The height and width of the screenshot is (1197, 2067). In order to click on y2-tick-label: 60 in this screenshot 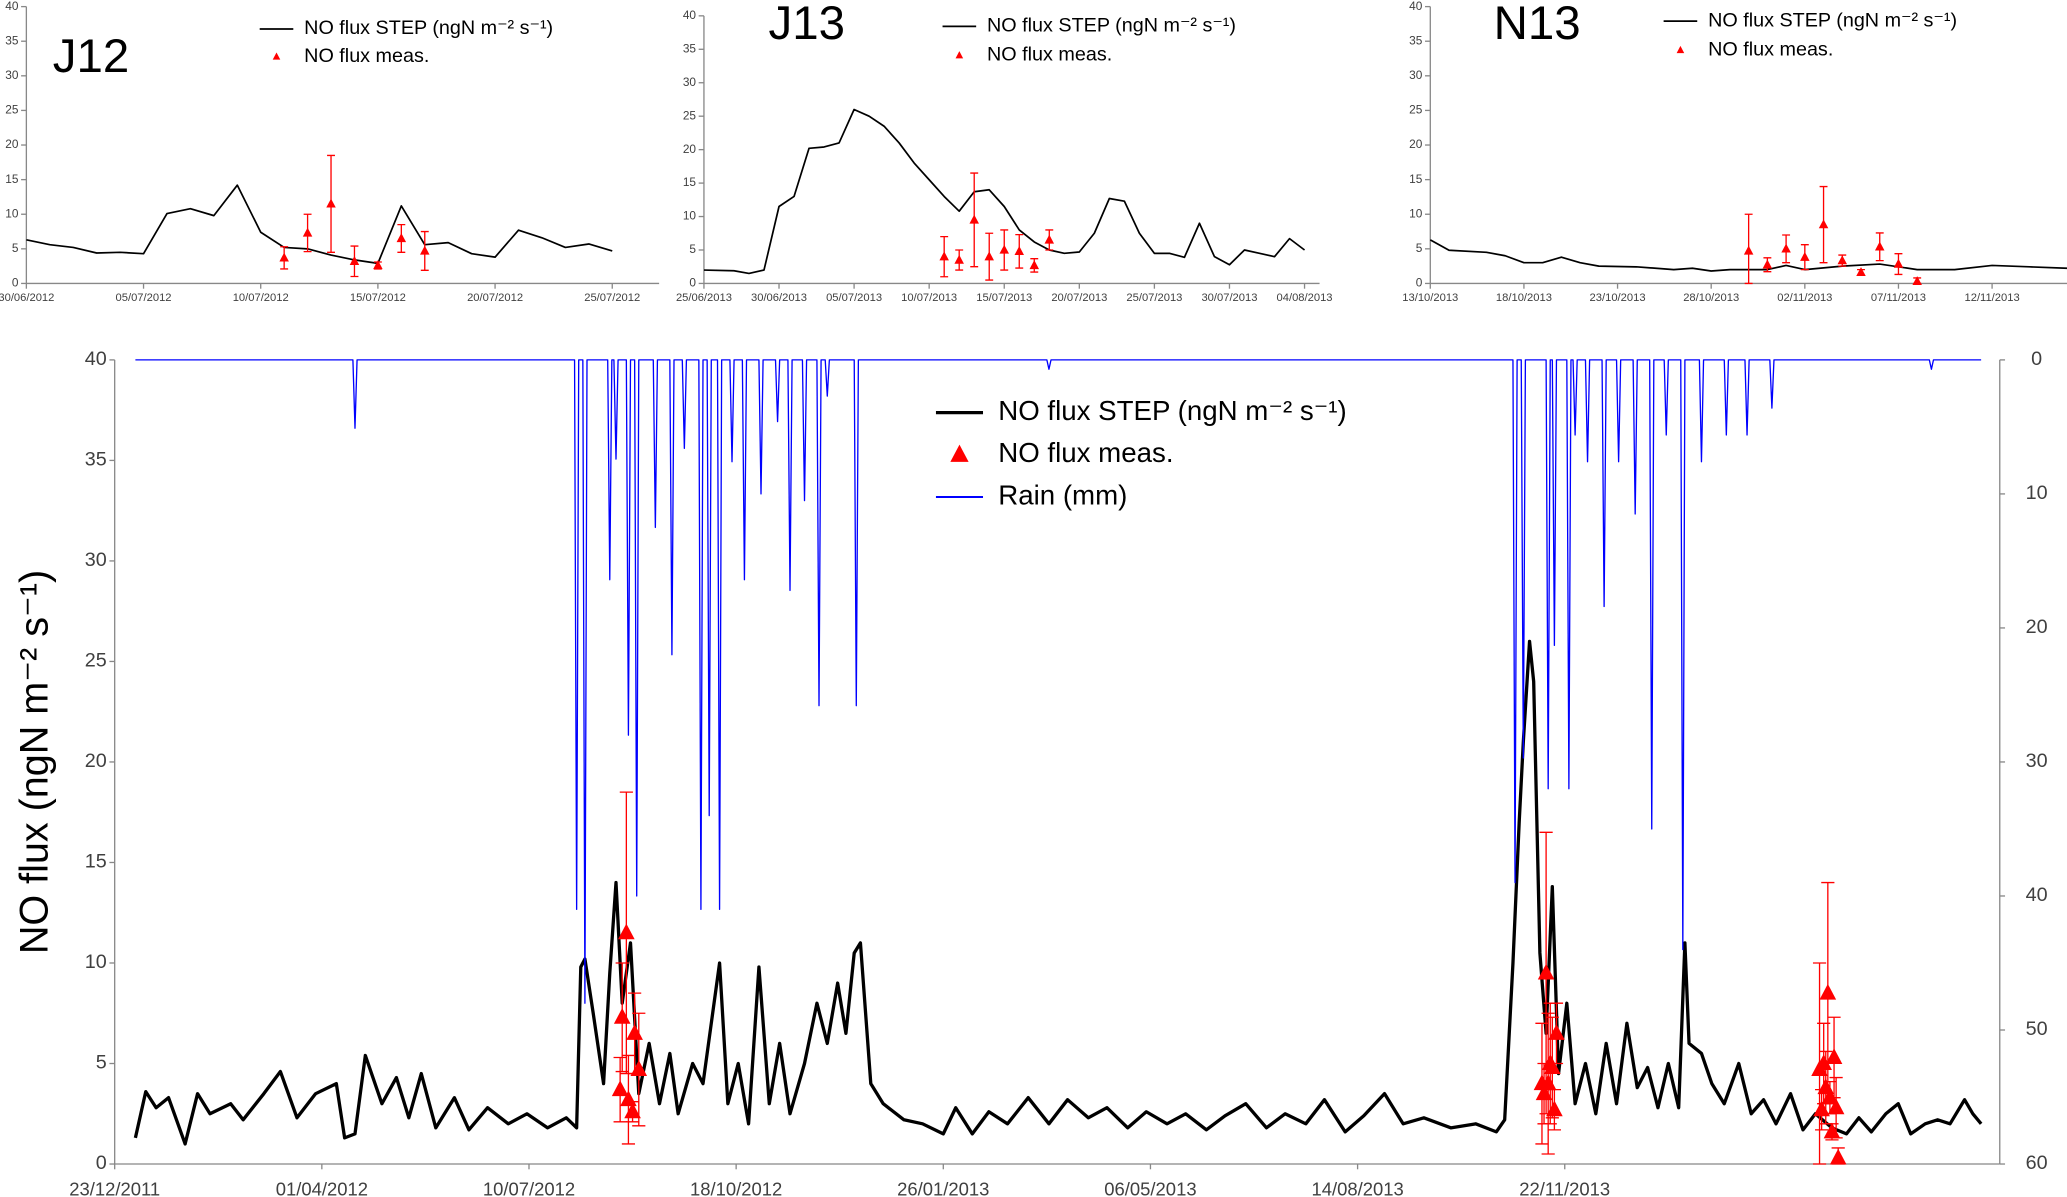, I will do `click(2037, 1163)`.